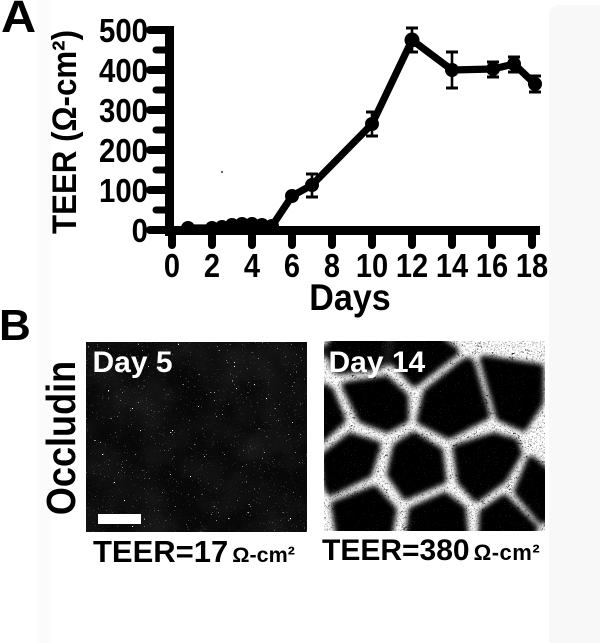 The height and width of the screenshot is (643, 600). What do you see at coordinates (292, 265) in the screenshot?
I see `svg-text: 6` at bounding box center [292, 265].